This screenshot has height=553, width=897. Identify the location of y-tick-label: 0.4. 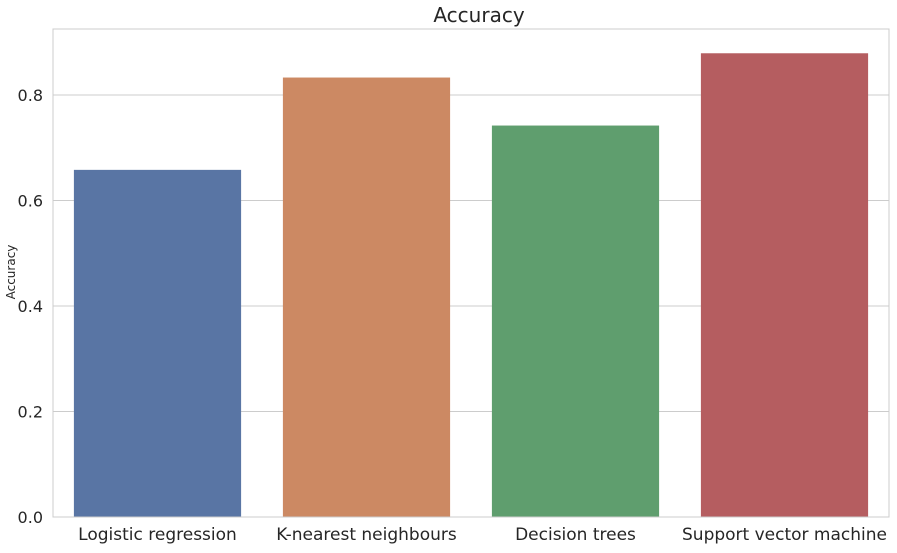
(30, 306).